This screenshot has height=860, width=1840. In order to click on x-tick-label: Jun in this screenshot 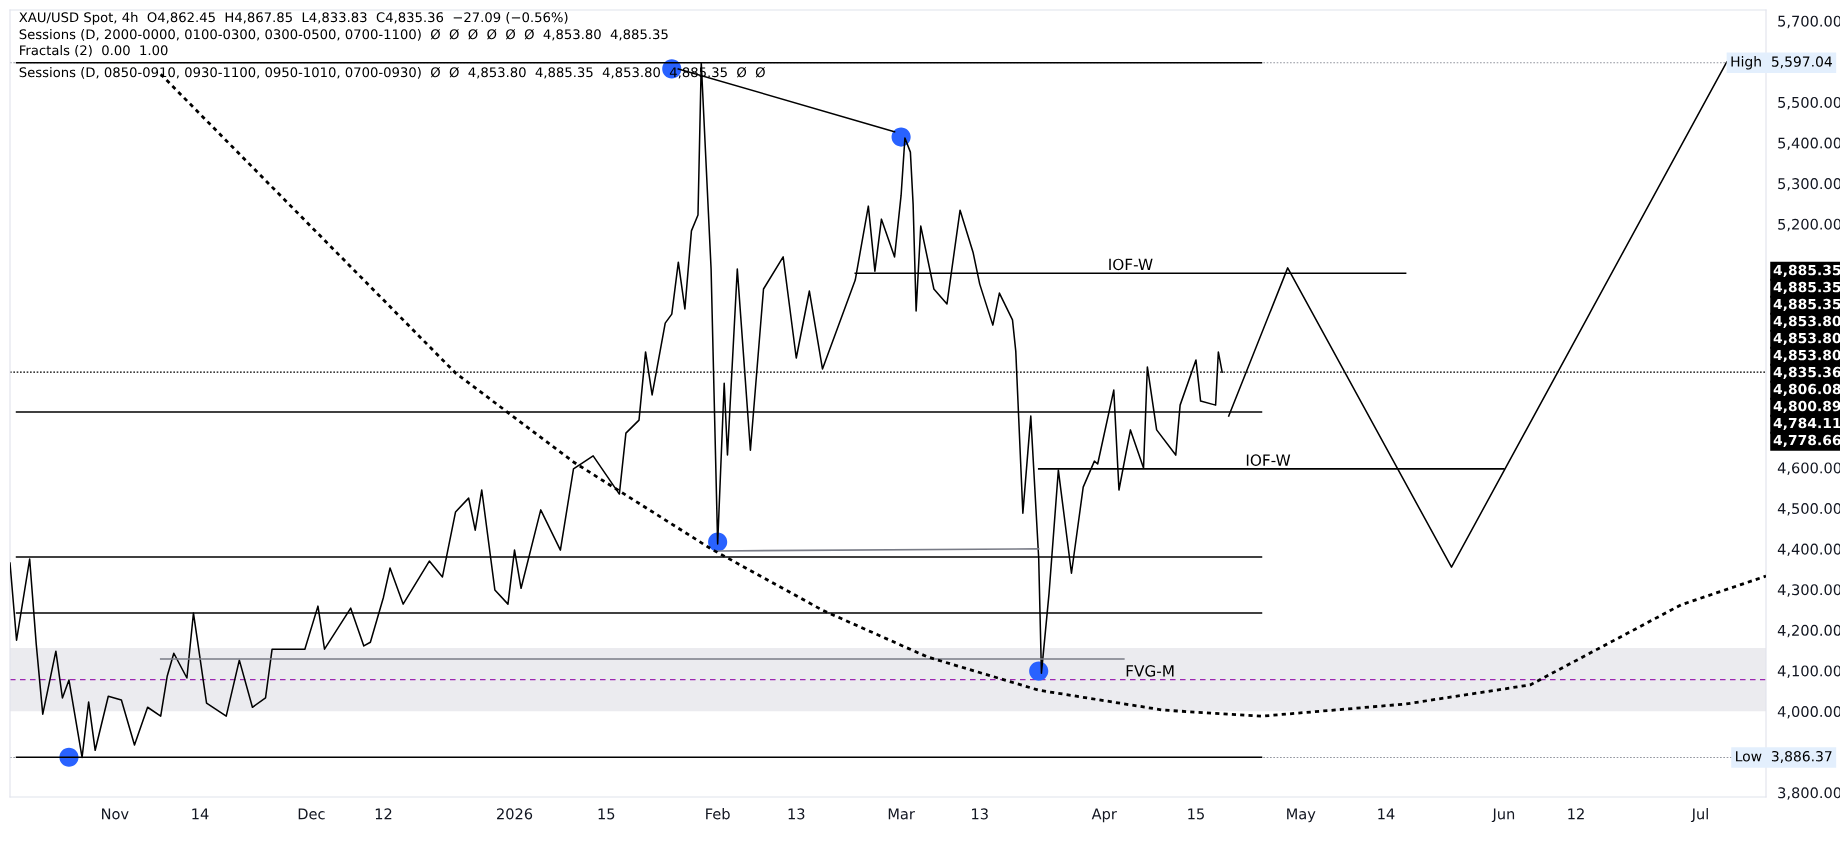, I will do `click(1503, 815)`.